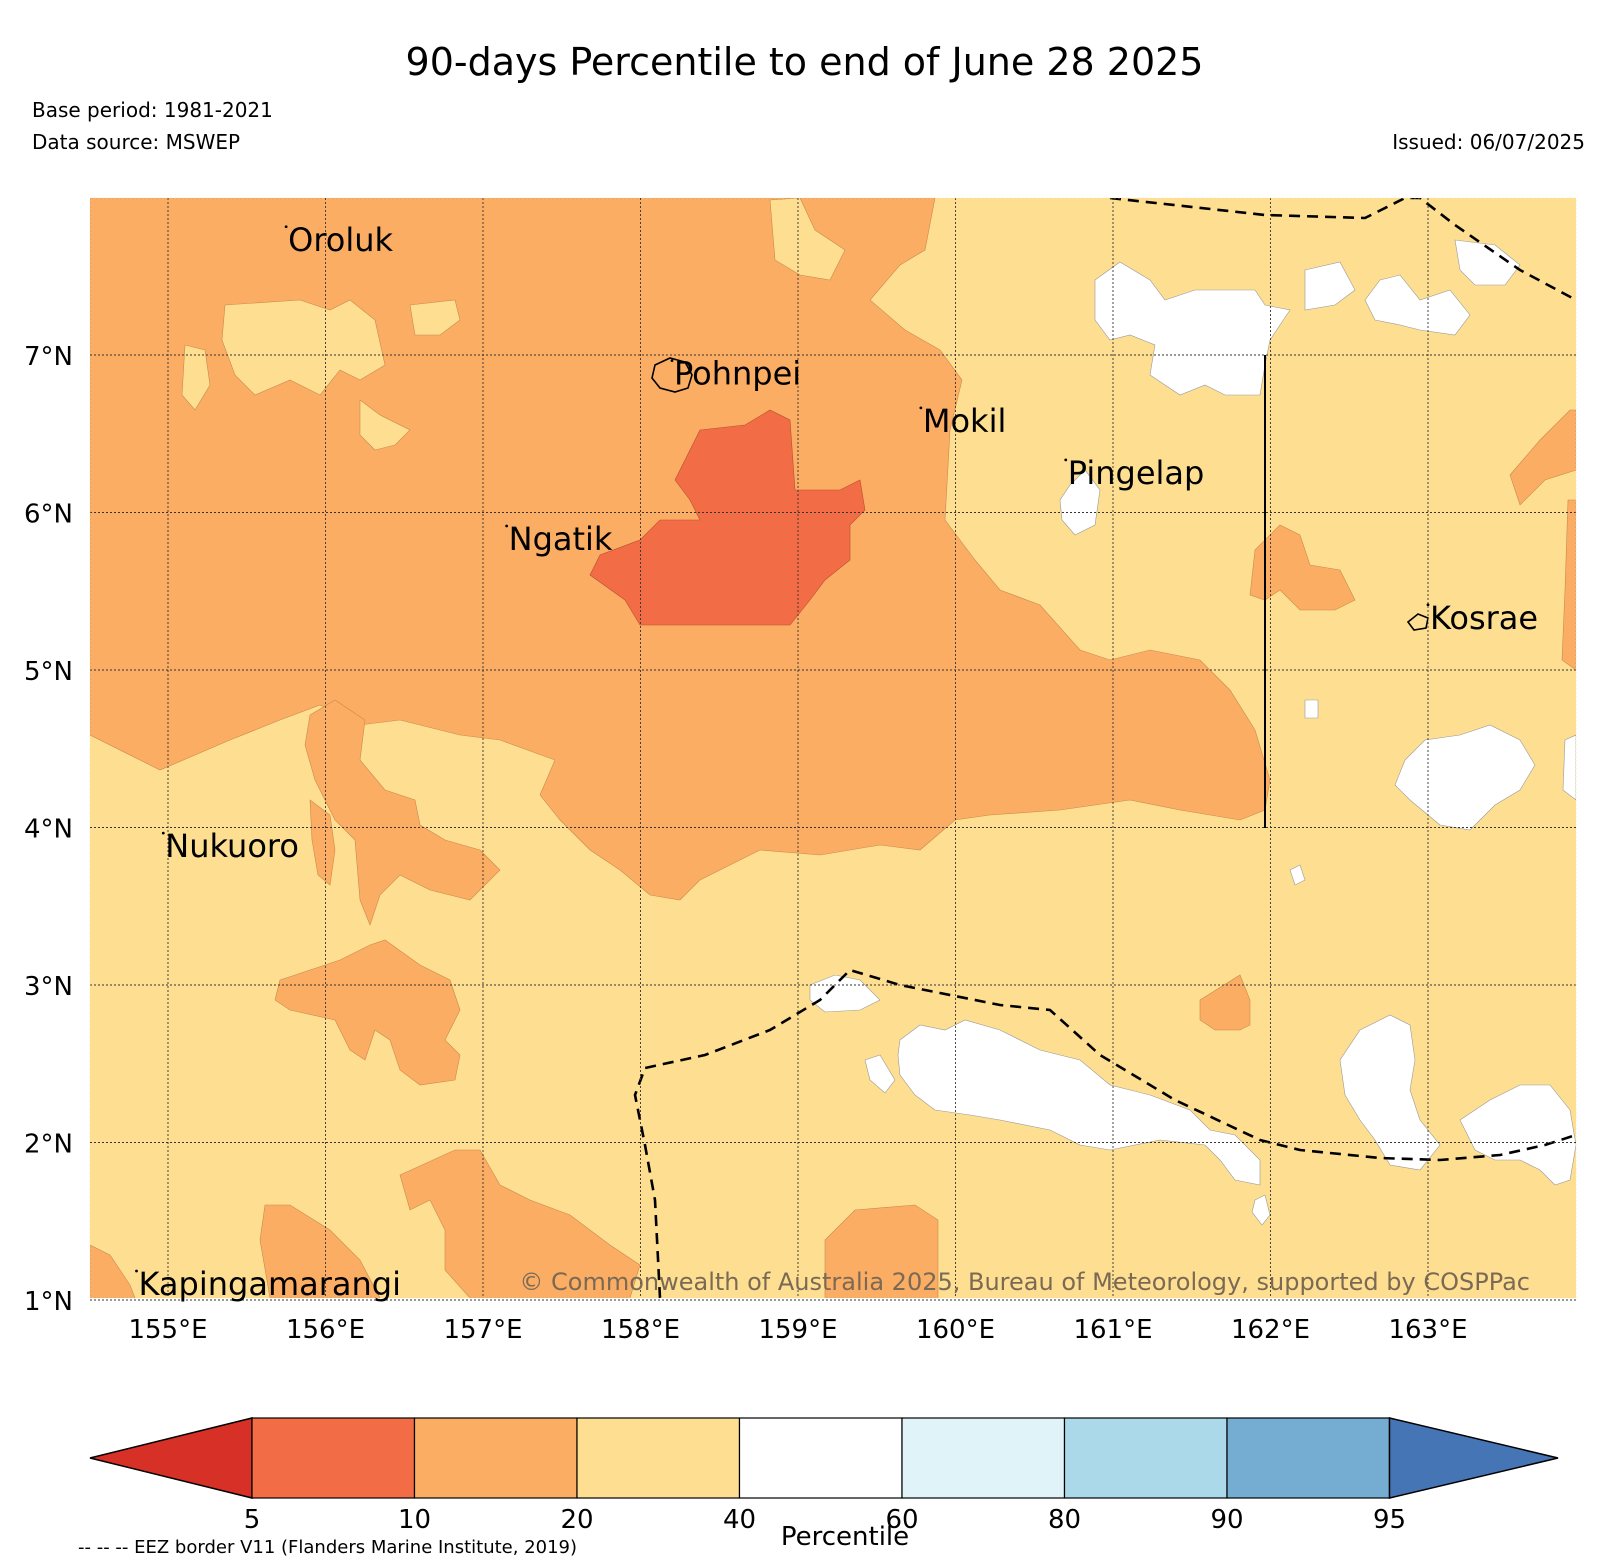 The width and height of the screenshot is (1609, 1563). What do you see at coordinates (1427, 1330) in the screenshot?
I see `lon-tick-label: 163°E` at bounding box center [1427, 1330].